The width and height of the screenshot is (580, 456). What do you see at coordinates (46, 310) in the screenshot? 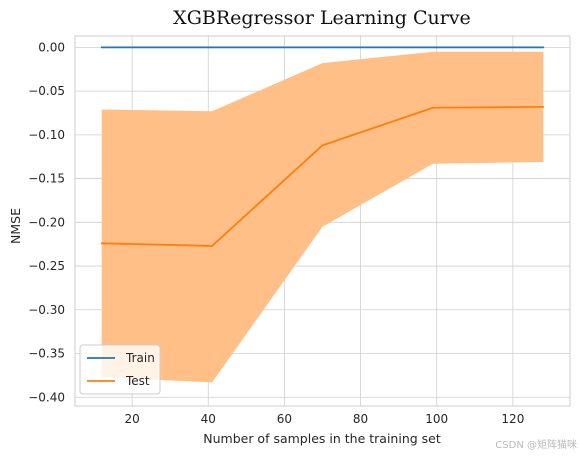
I see `y-tick-label-6: −0.30` at bounding box center [46, 310].